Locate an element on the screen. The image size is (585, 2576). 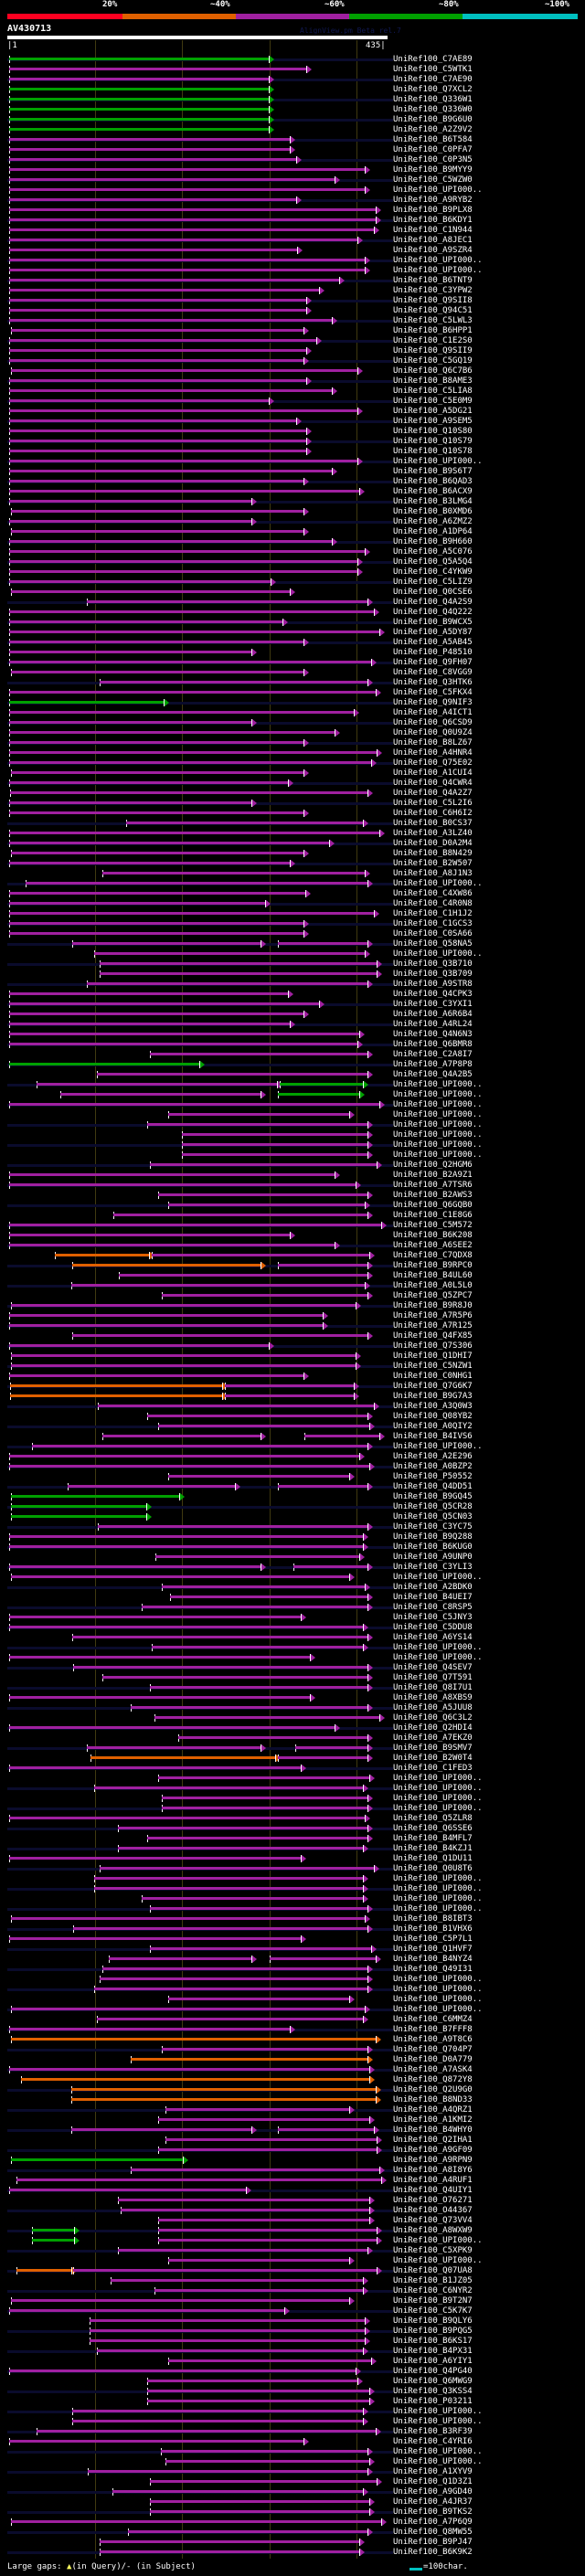
hit-label: UniRef100_B1VHX6 is located at coordinates (433, 1929).